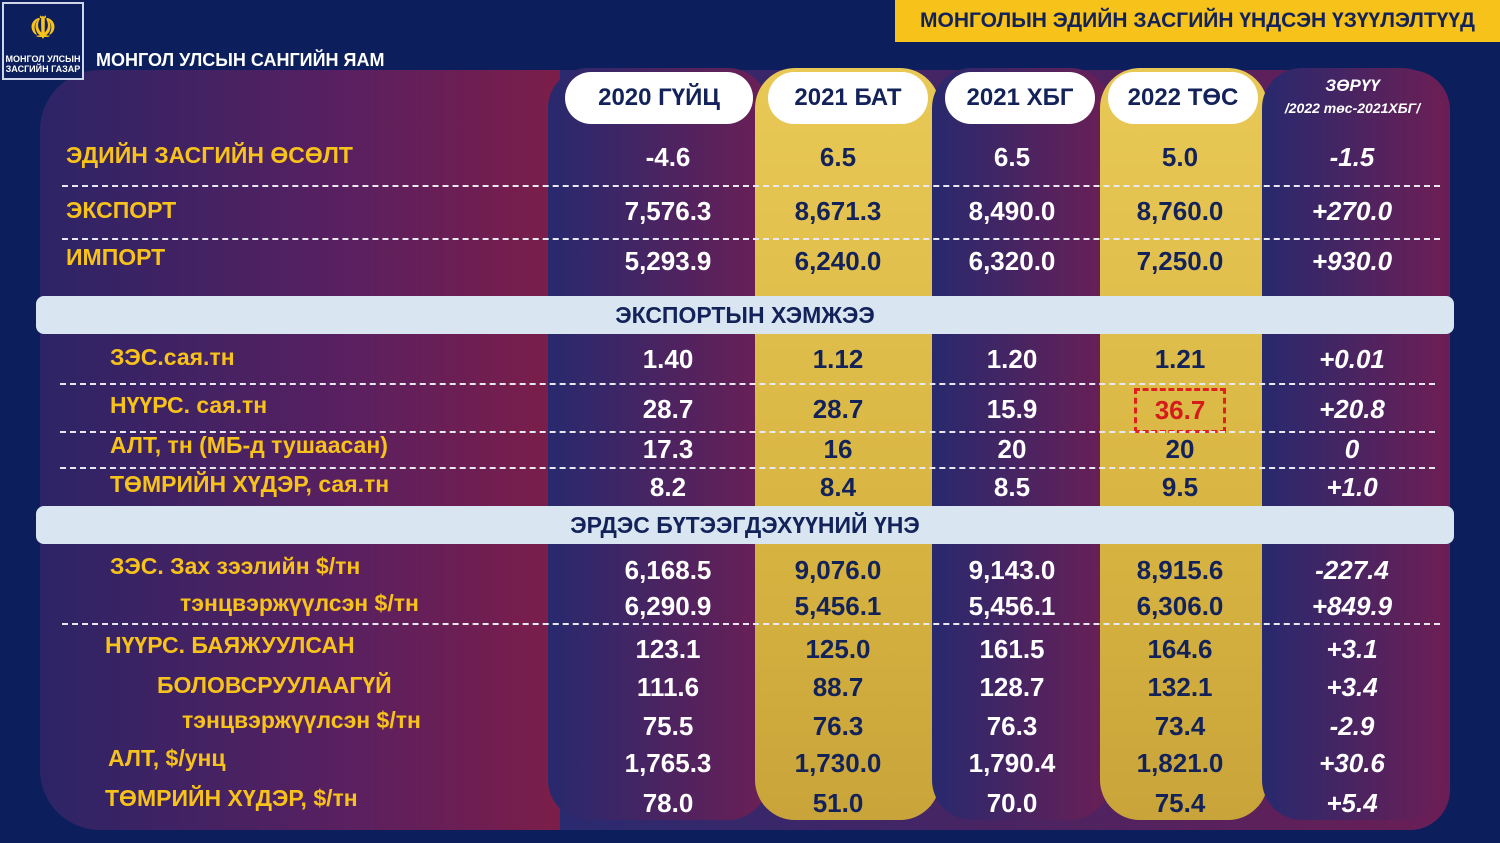  I want to click on cell-value: 1.12, so click(838, 359).